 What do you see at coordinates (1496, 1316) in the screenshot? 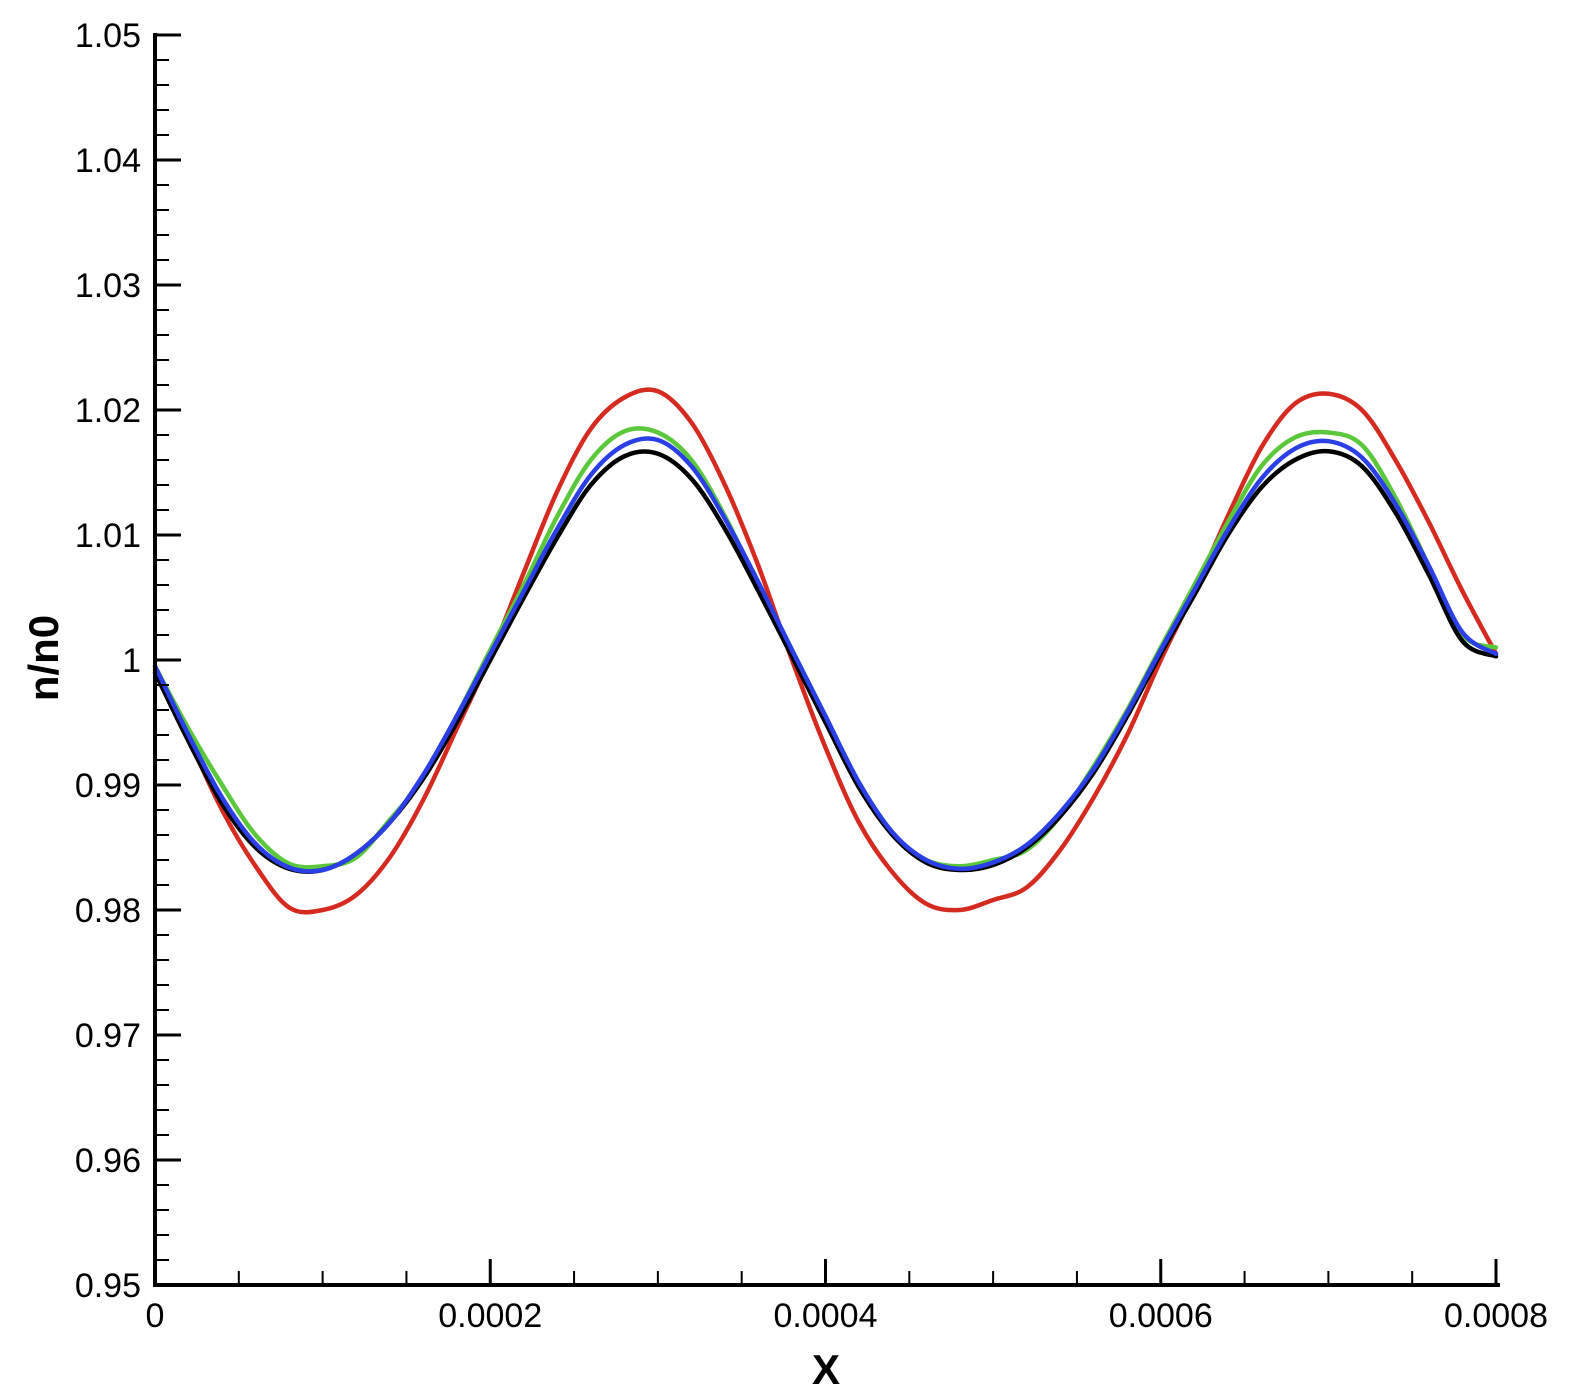
I see `x-tick-label: 0.0008` at bounding box center [1496, 1316].